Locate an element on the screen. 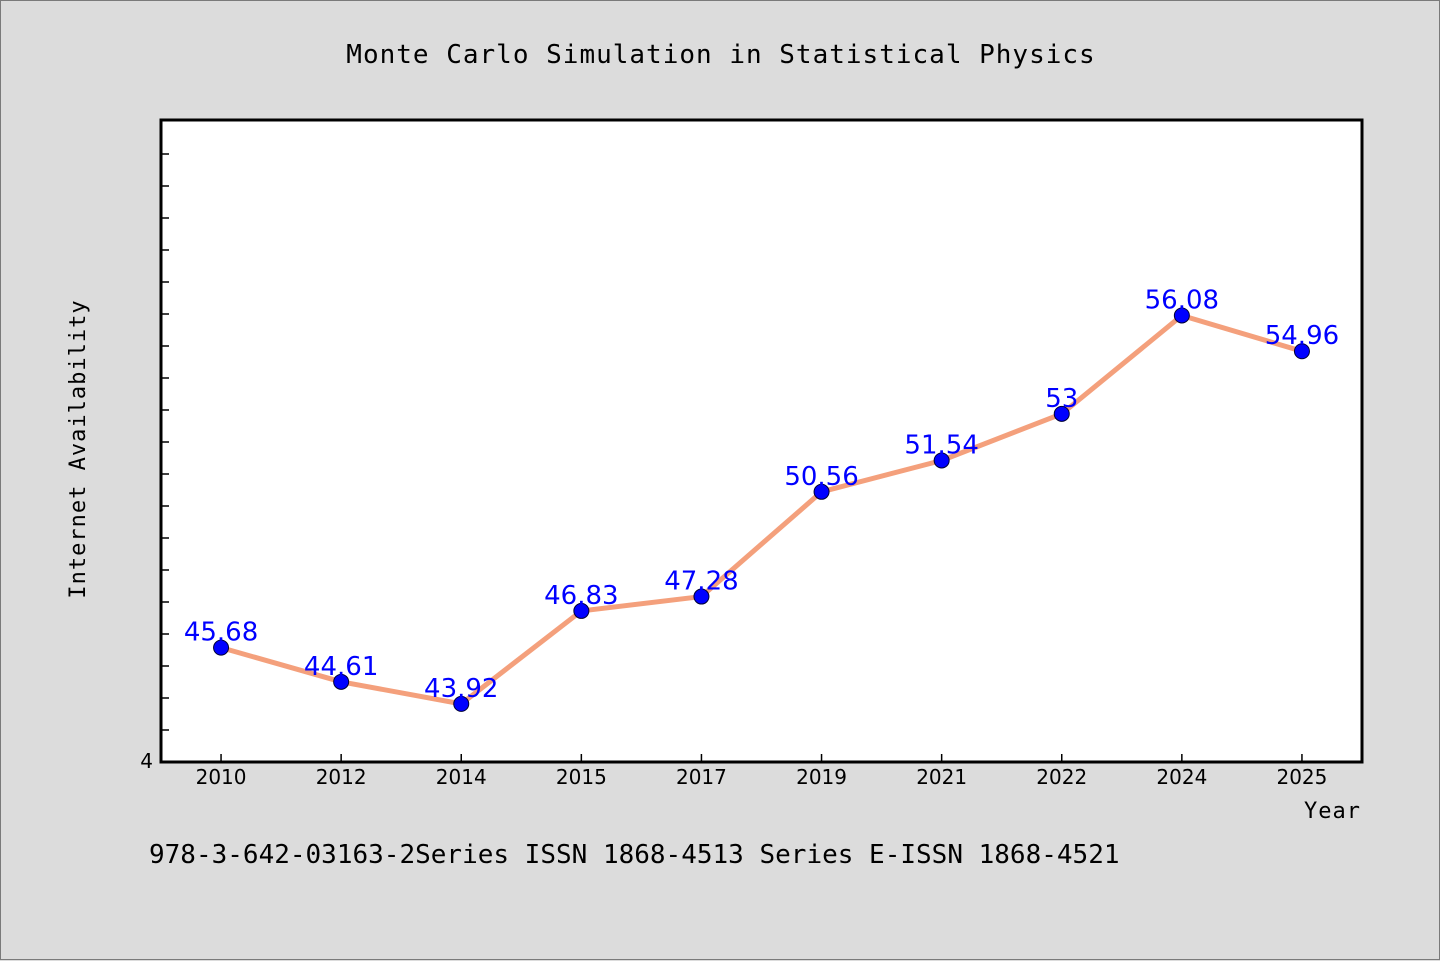 The image size is (1440, 961). x-tick-label: 2017 is located at coordinates (701, 777).